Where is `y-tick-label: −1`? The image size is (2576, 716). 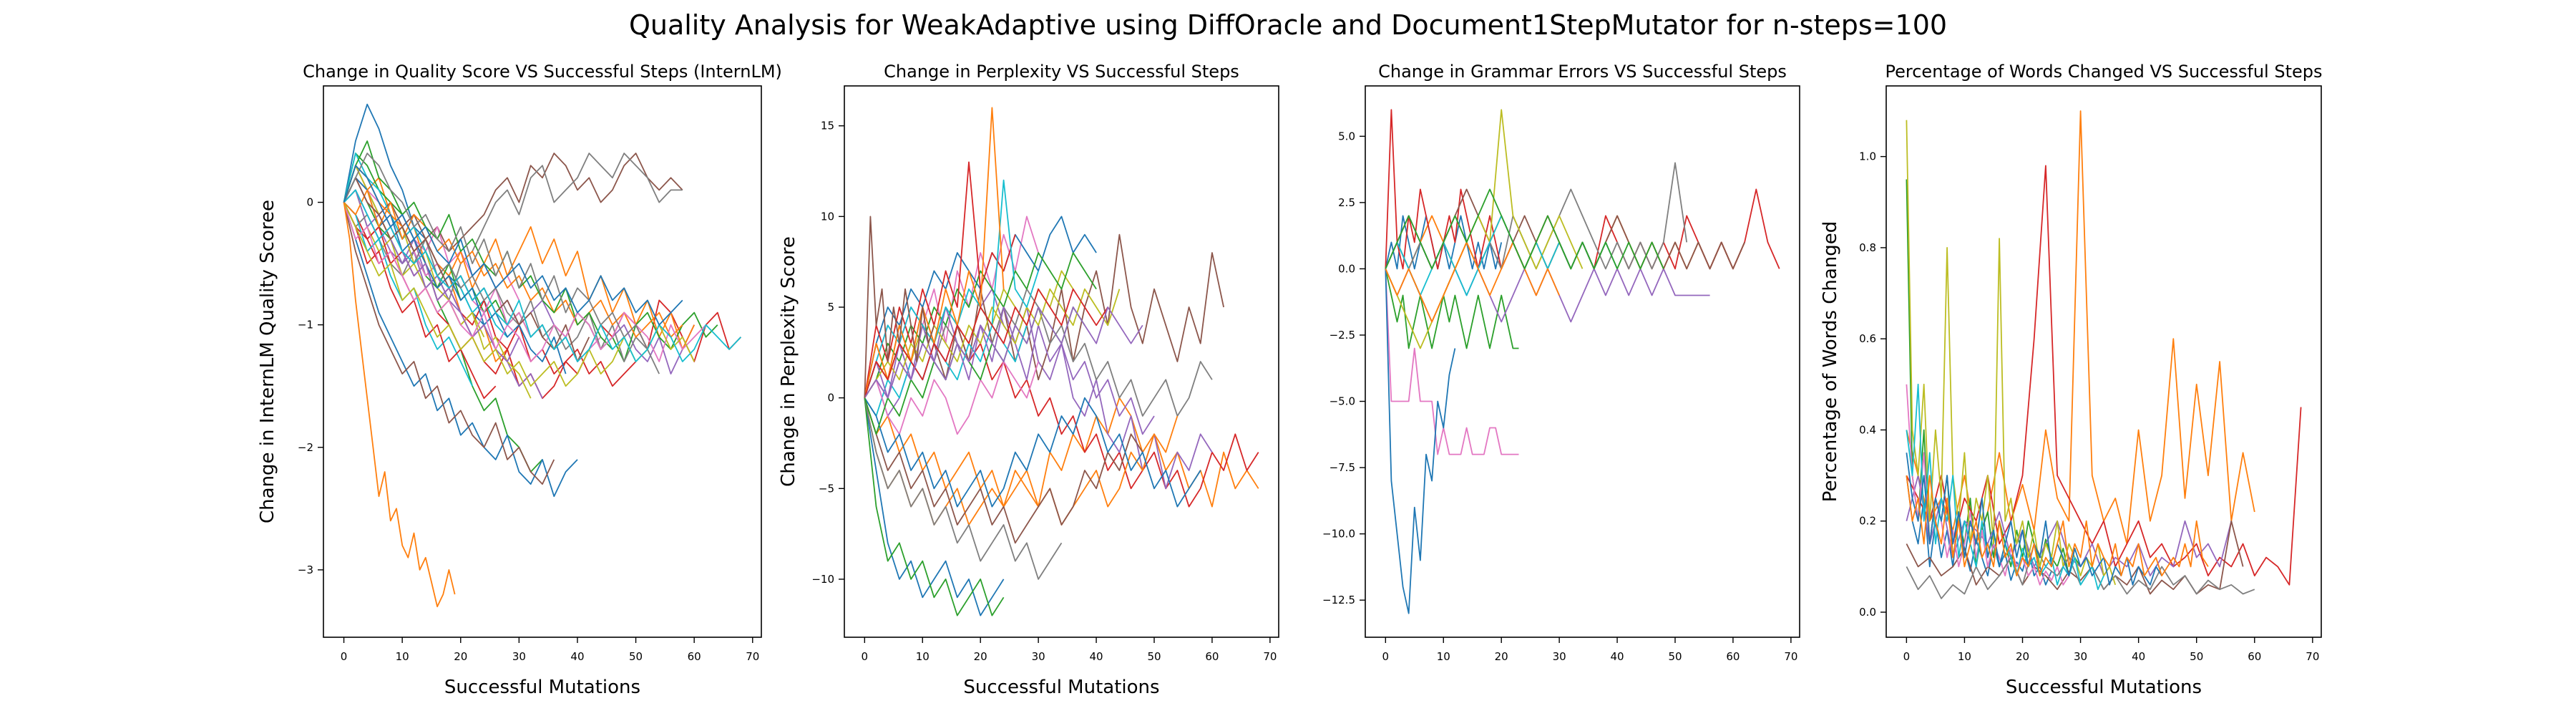
y-tick-label: −1 is located at coordinates (305, 325).